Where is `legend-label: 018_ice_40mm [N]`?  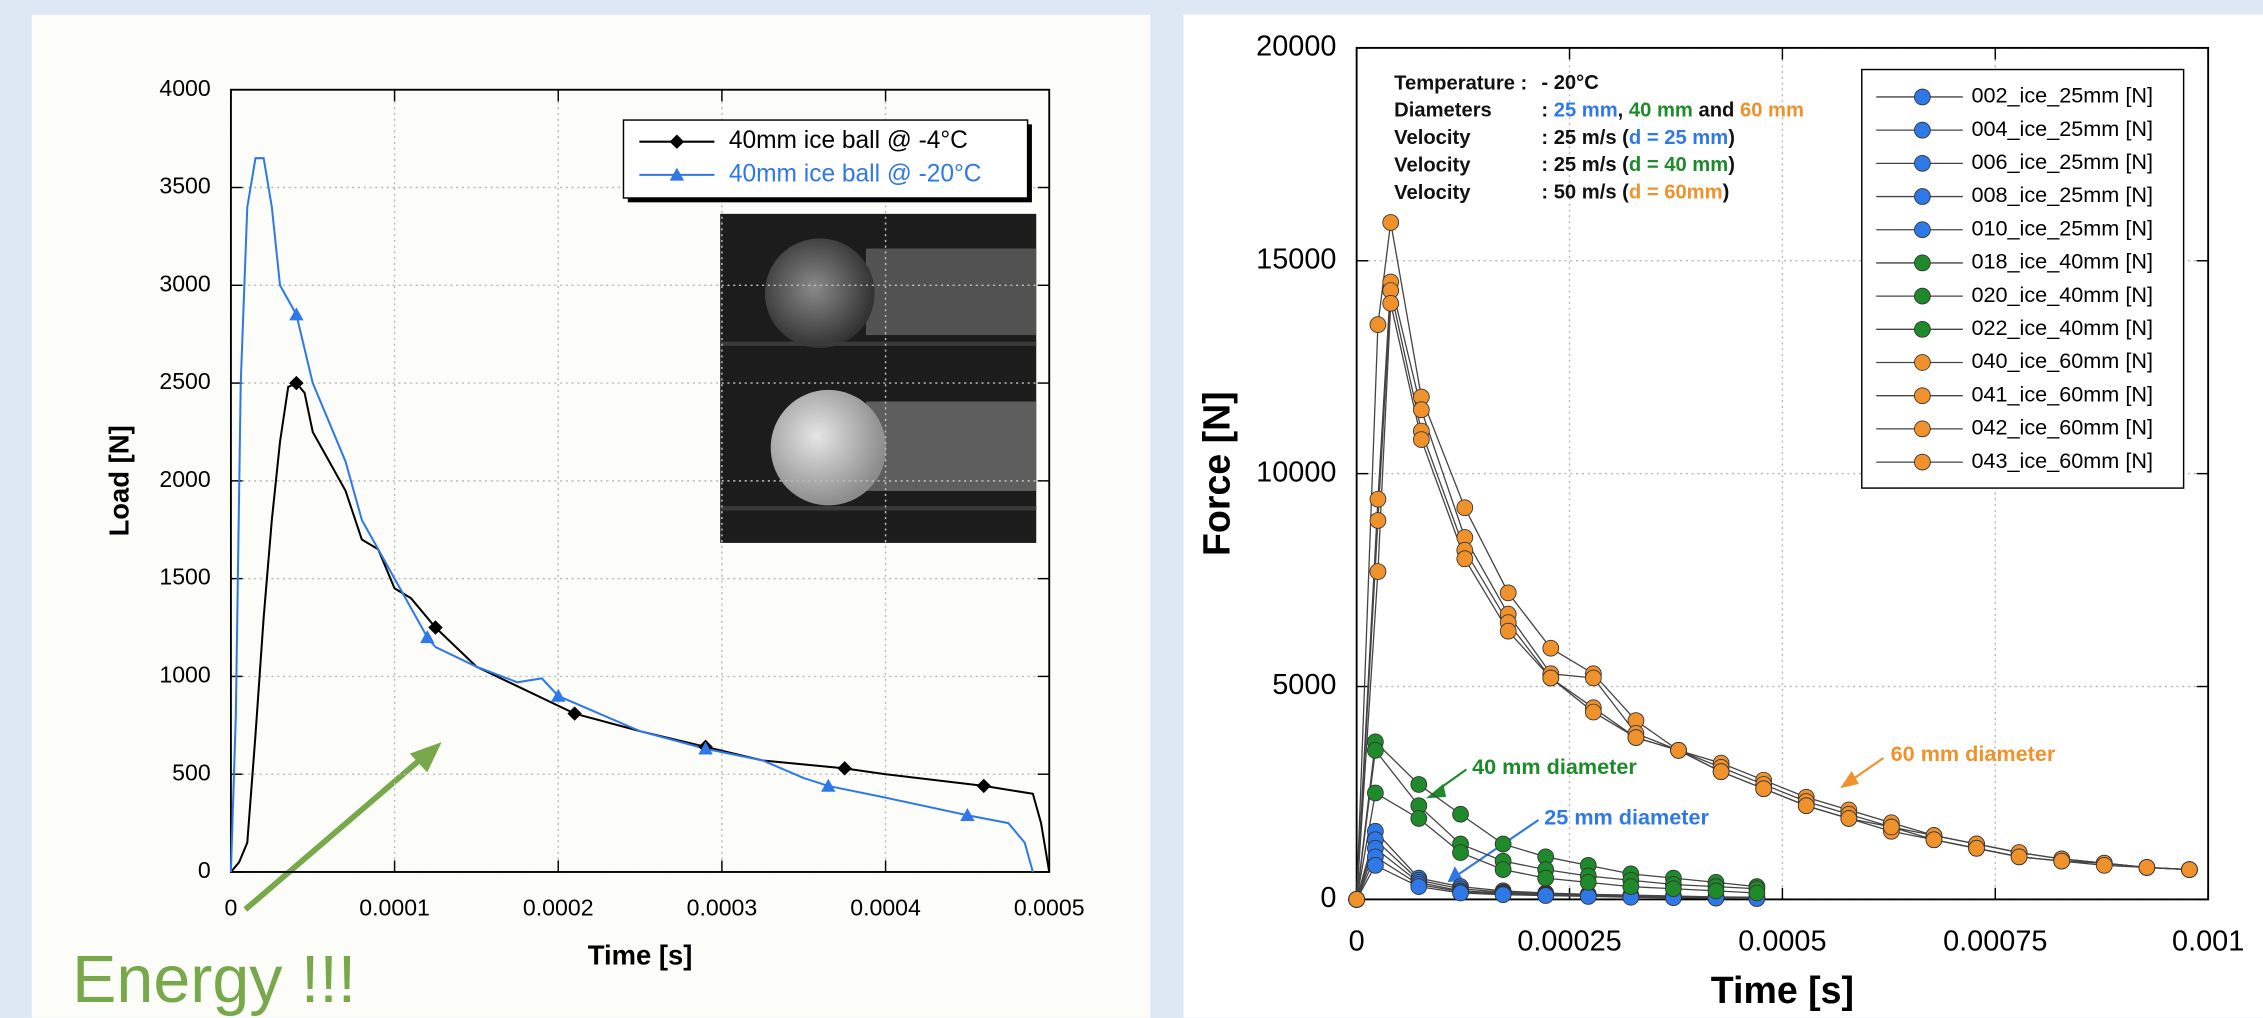
legend-label: 018_ice_40mm [N] is located at coordinates (2062, 261).